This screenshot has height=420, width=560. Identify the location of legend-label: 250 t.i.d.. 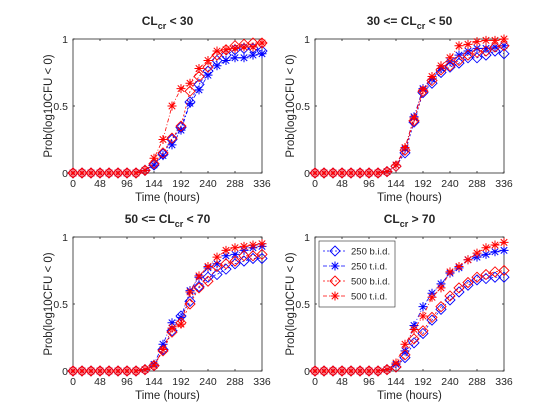
(369, 267).